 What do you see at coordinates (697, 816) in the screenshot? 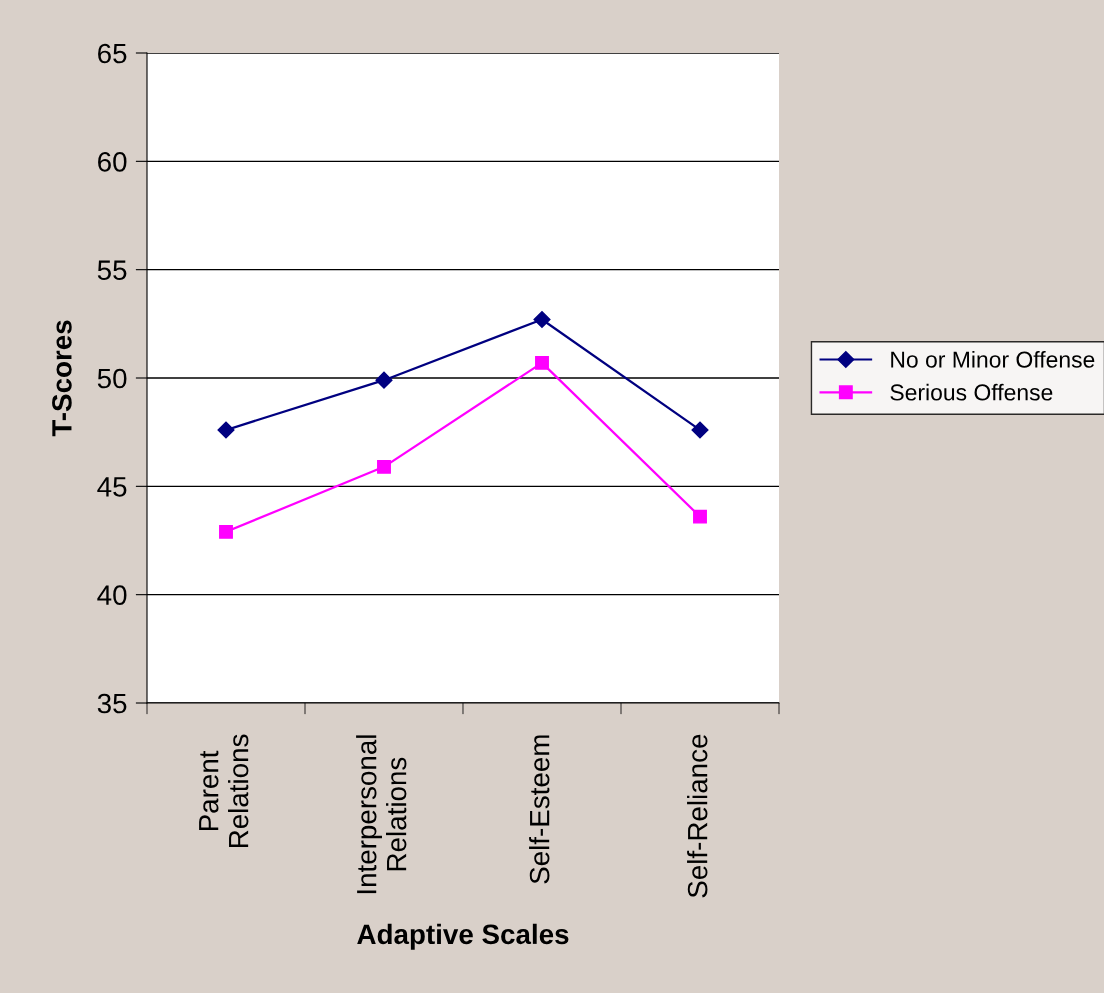
I see `x-tick-label: Self-Reliance` at bounding box center [697, 816].